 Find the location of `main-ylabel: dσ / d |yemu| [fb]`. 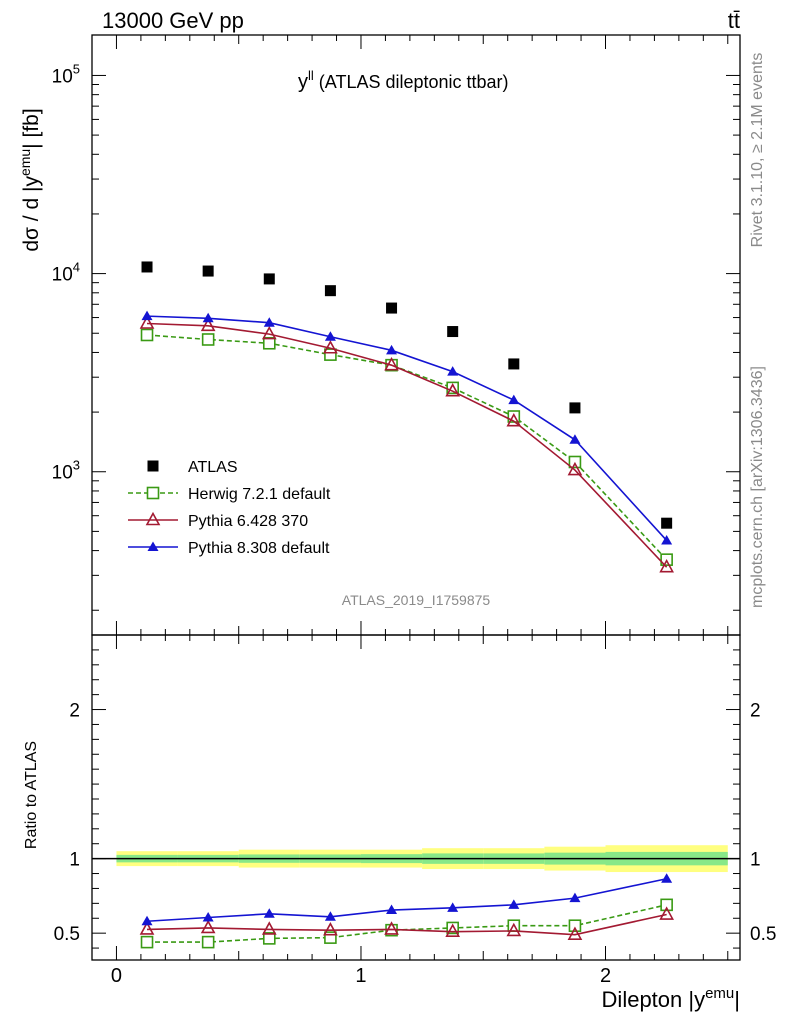

main-ylabel: dσ / d |yemu| [fb] is located at coordinates (30, 179).